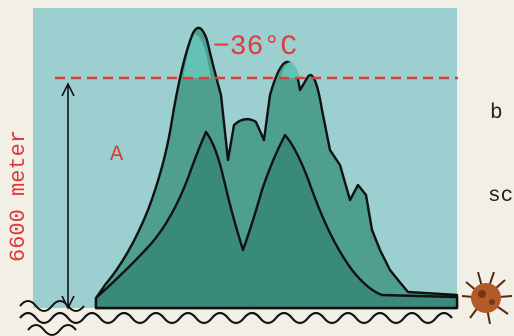 This screenshot has height=336, width=514. What do you see at coordinates (487, 298) in the screenshot?
I see `spiky-creature-icon` at bounding box center [487, 298].